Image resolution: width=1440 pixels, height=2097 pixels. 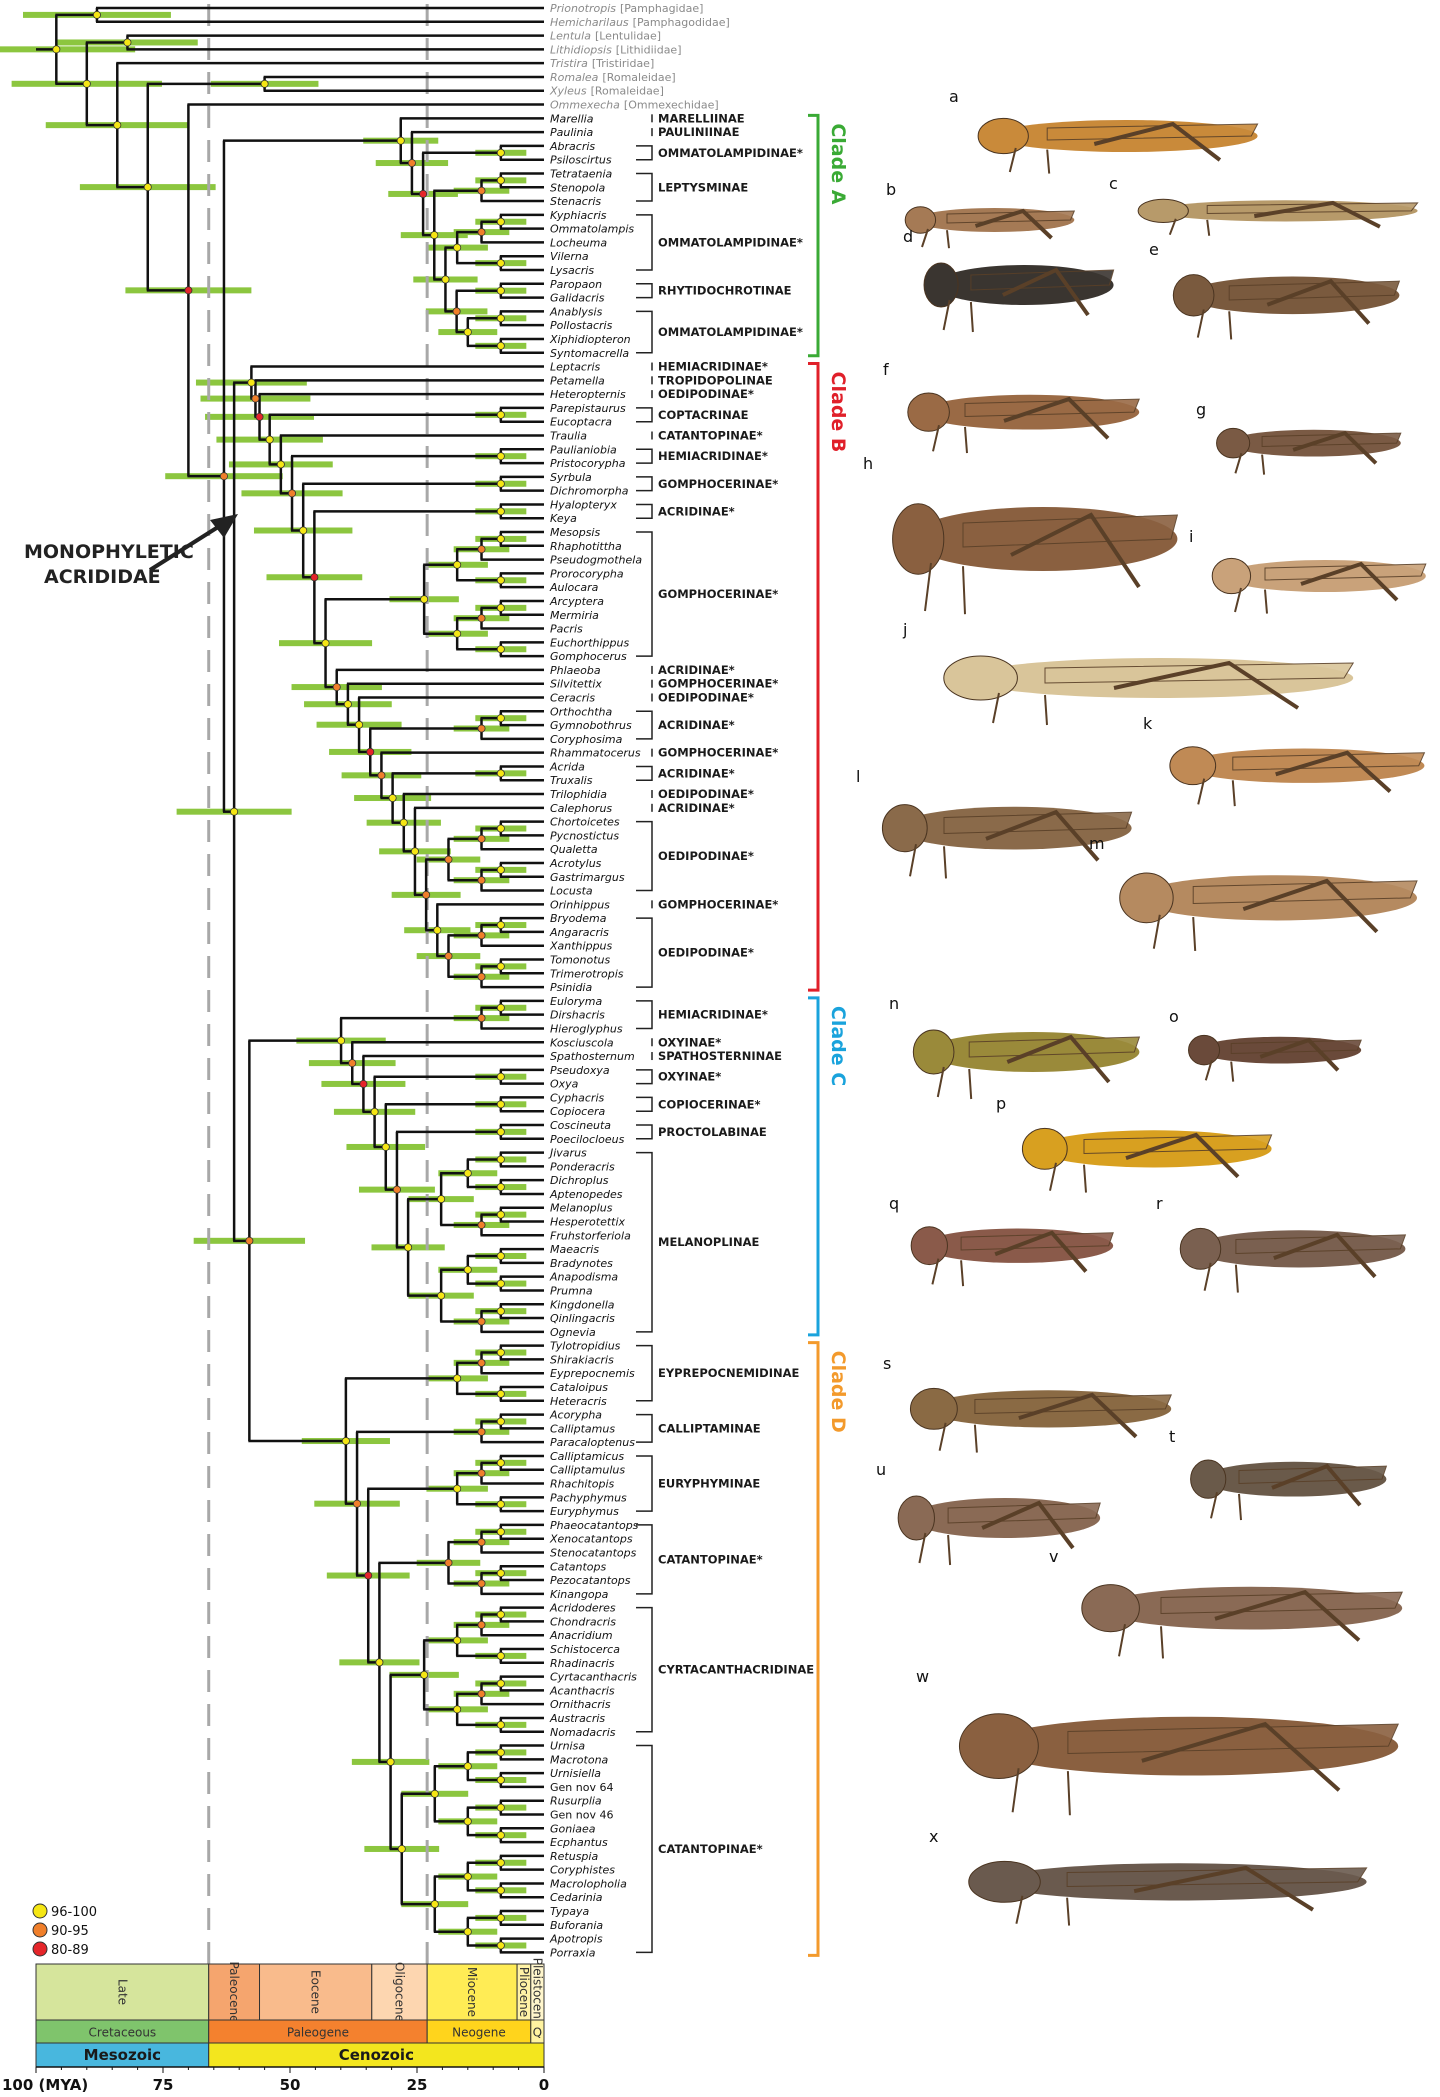 I want to click on taxon-label: Paulianiobia, so click(x=583, y=449).